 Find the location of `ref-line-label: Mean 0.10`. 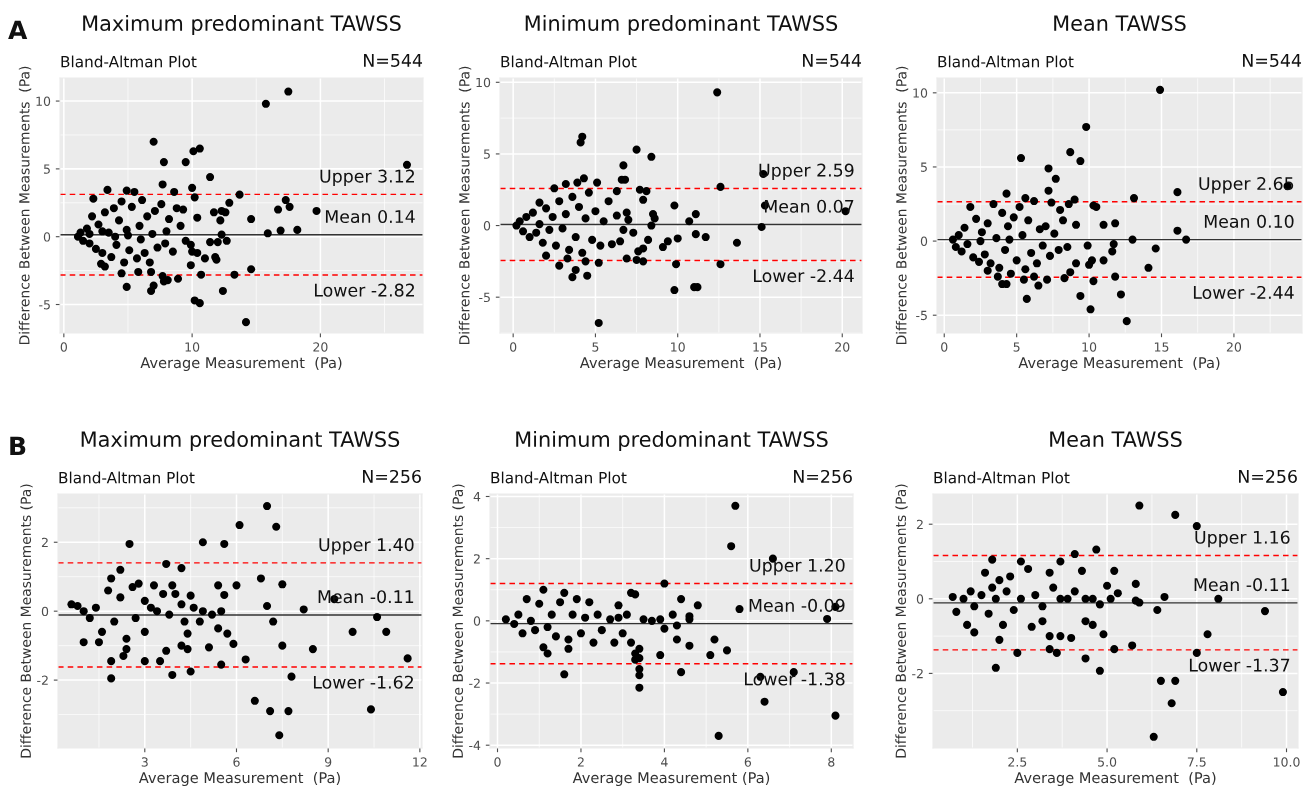

ref-line-label: Mean 0.10 is located at coordinates (1249, 221).